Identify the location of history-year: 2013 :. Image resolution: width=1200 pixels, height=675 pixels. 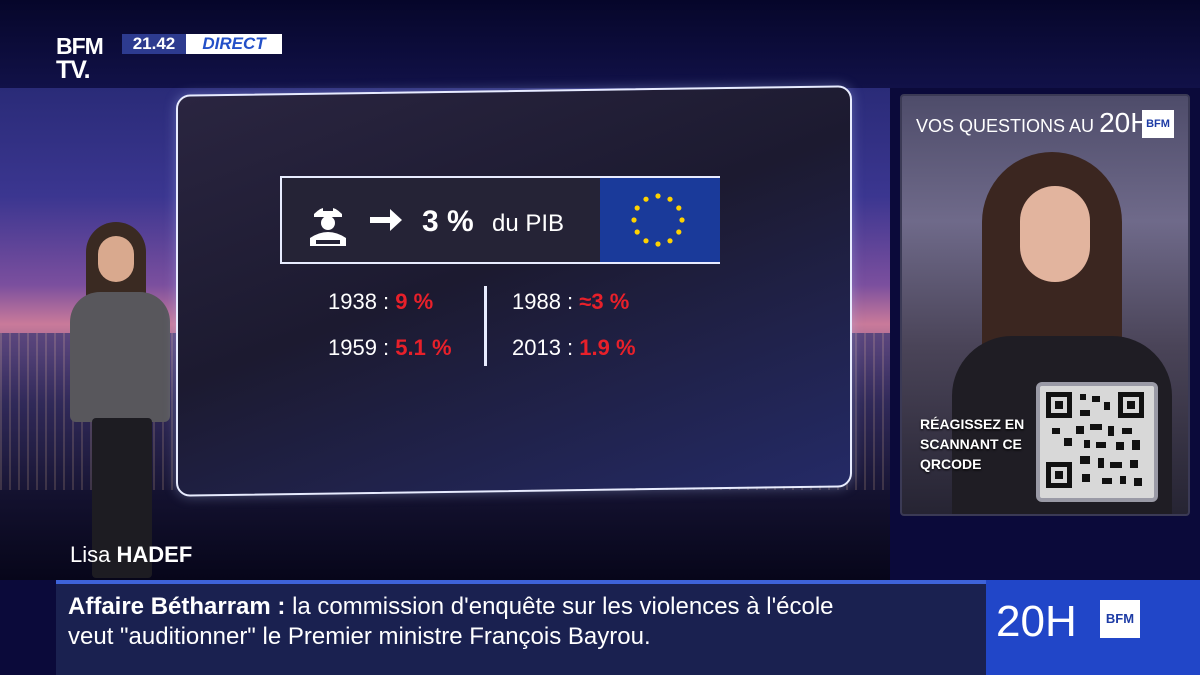
(543, 347).